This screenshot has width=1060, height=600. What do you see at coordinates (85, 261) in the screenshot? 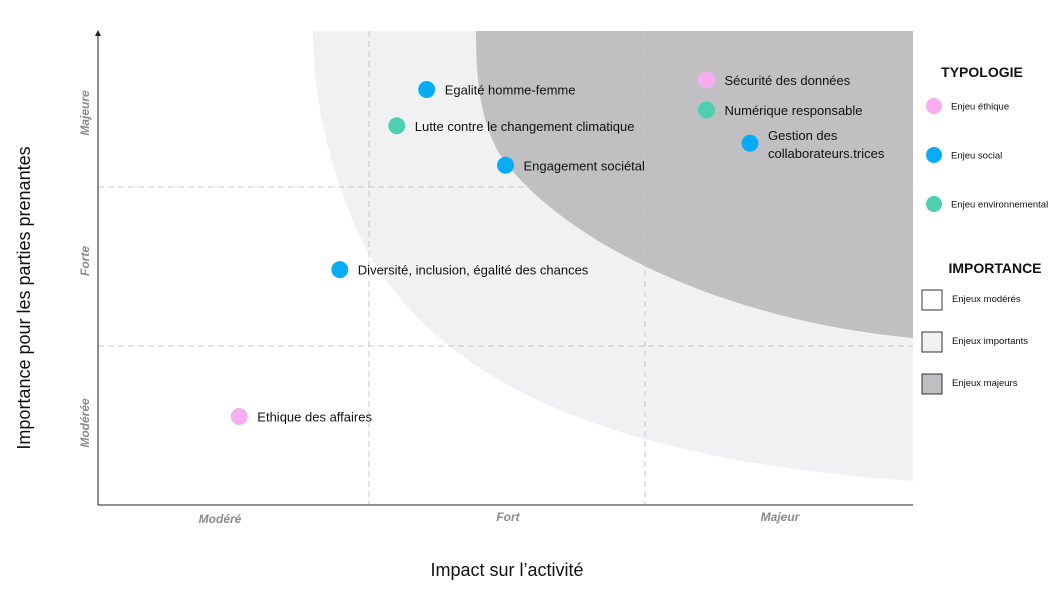
I see `y-tick-label-1: Forte` at bounding box center [85, 261].